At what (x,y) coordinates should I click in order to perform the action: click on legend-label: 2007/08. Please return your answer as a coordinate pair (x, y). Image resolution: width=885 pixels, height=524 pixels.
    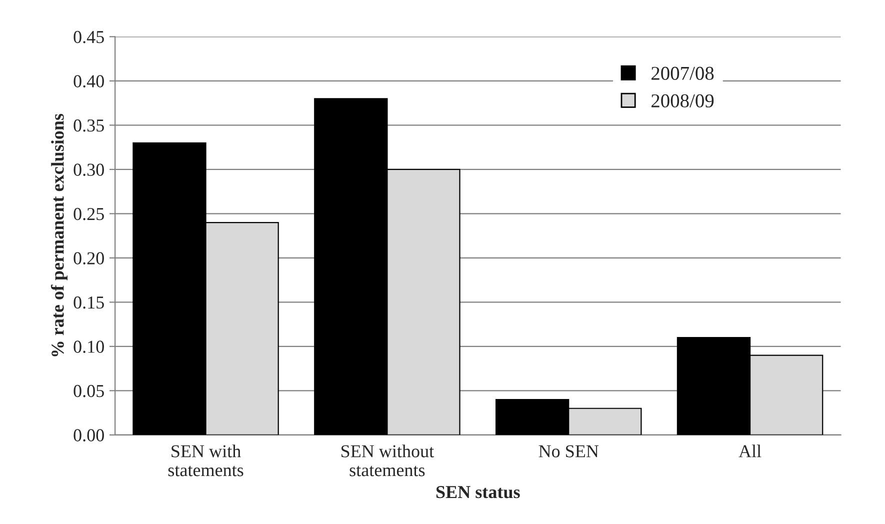
    Looking at the image, I should click on (683, 73).